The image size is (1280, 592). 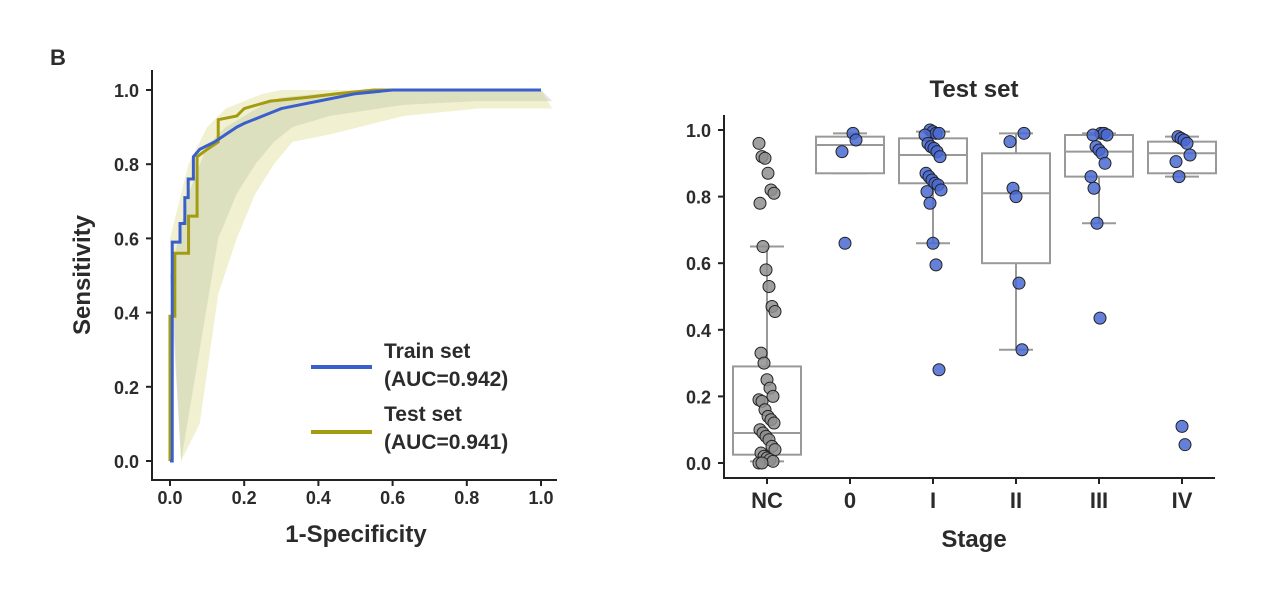 I want to click on box-y-tick-label: 0.0, so click(x=698, y=464).